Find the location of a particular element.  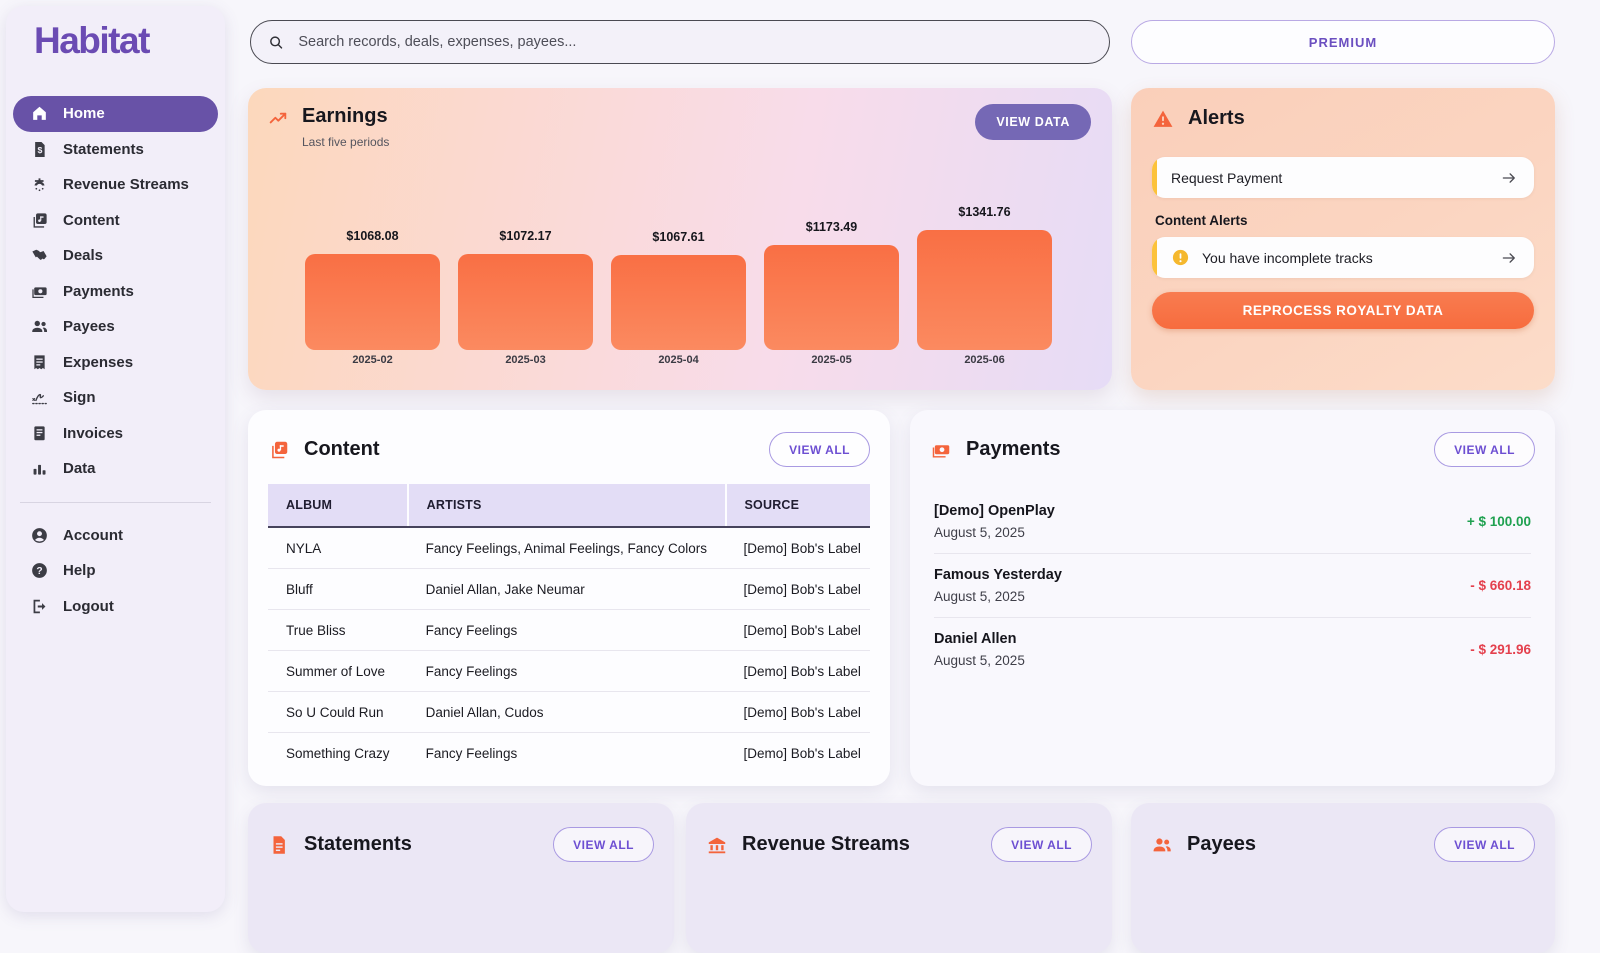

bar-category-label: 2025-02 is located at coordinates (372, 360).